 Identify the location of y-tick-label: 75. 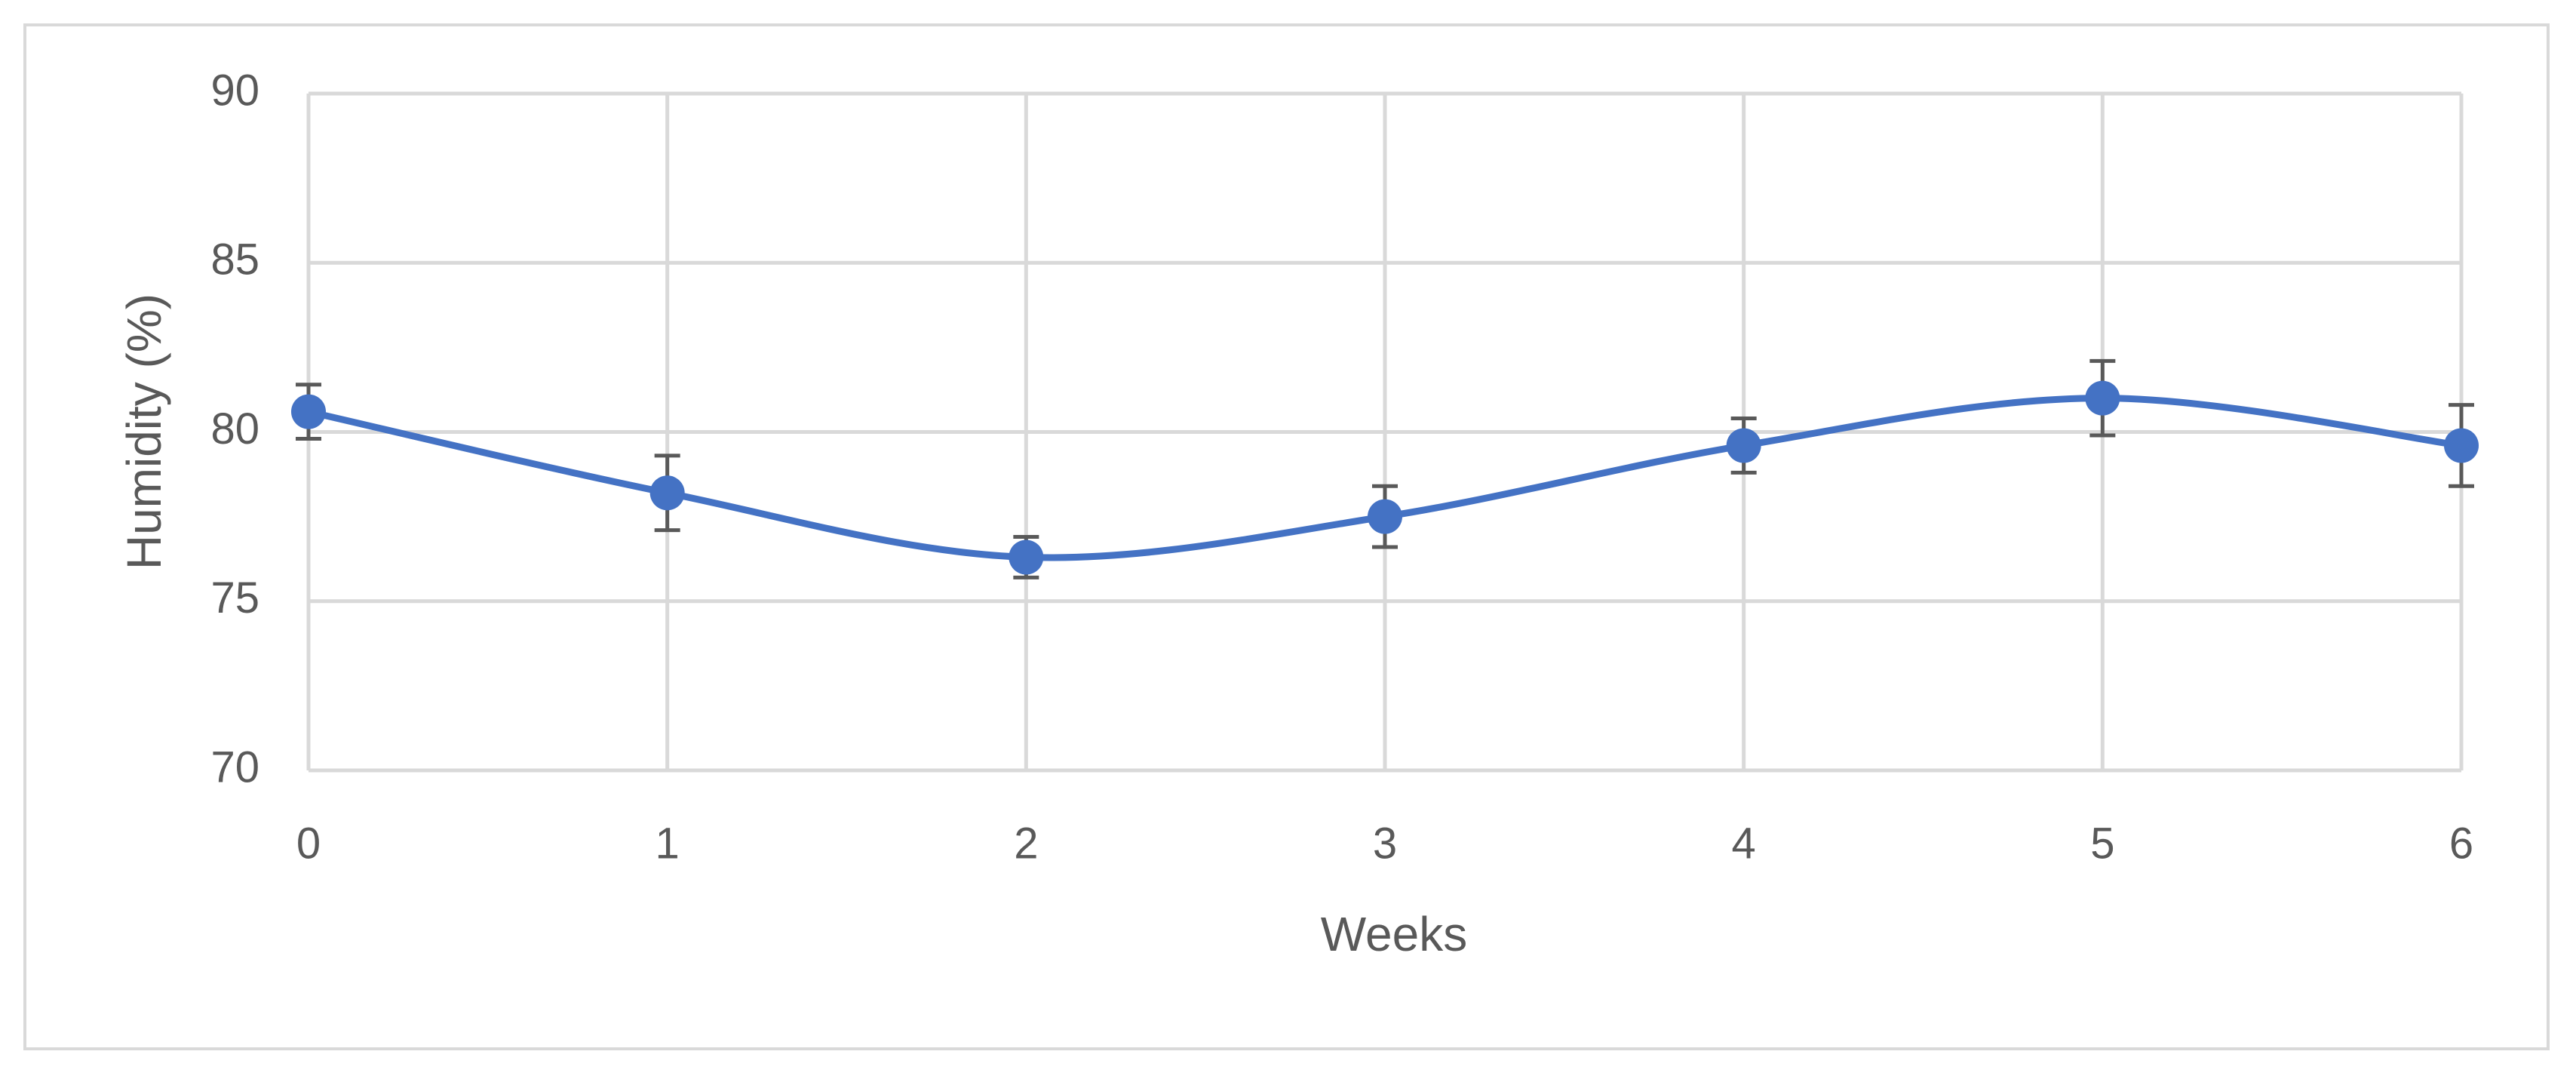
(234, 597).